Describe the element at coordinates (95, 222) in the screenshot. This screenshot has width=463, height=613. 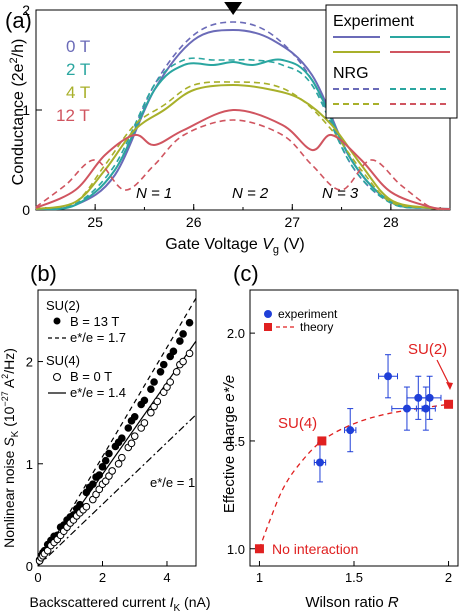
I see `a-xtick-label: 25` at that location.